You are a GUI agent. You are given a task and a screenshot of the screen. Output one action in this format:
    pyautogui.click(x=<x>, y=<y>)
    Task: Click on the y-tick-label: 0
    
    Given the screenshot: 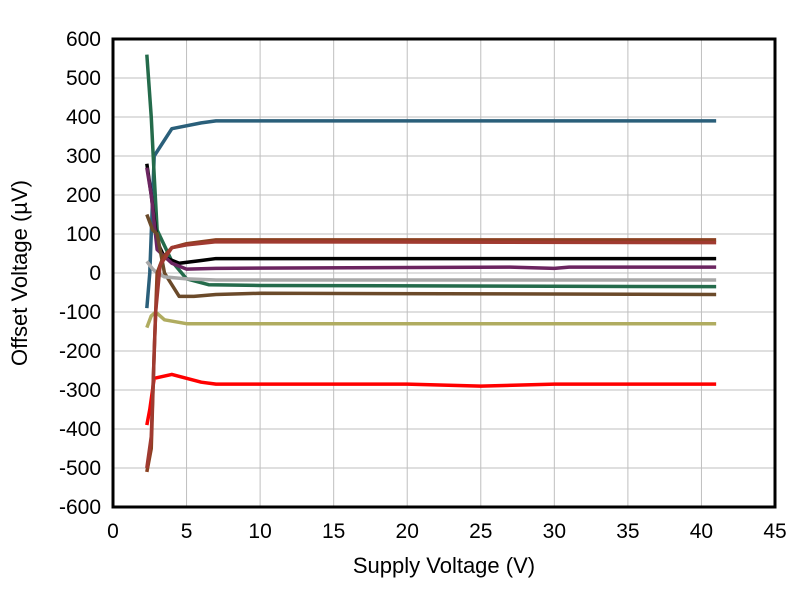 What is the action you would take?
    pyautogui.click(x=95, y=273)
    